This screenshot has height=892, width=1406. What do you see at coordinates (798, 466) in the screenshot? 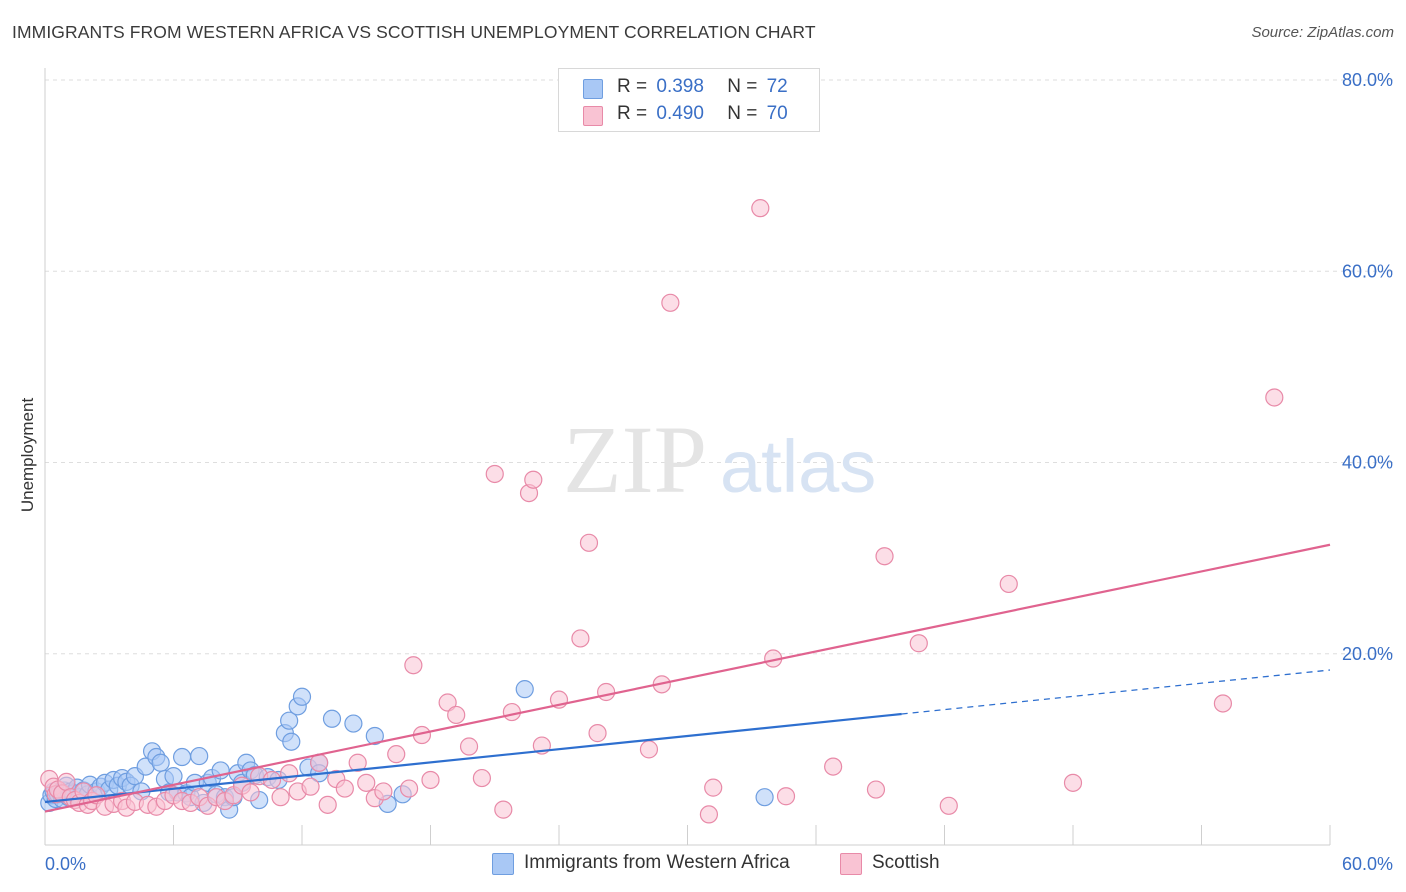
I see `watermark-atlas: atlas` at bounding box center [798, 466].